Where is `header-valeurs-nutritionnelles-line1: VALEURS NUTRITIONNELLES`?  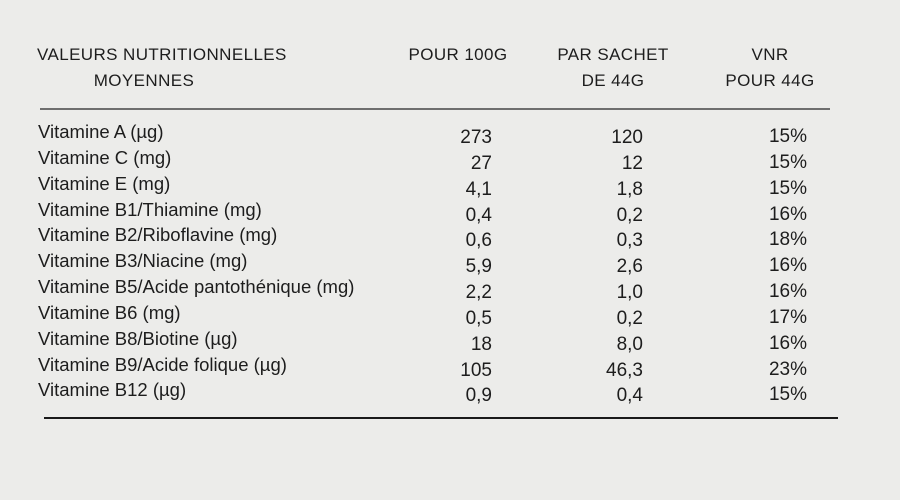 header-valeurs-nutritionnelles-line1: VALEURS NUTRITIONNELLES is located at coordinates (162, 54).